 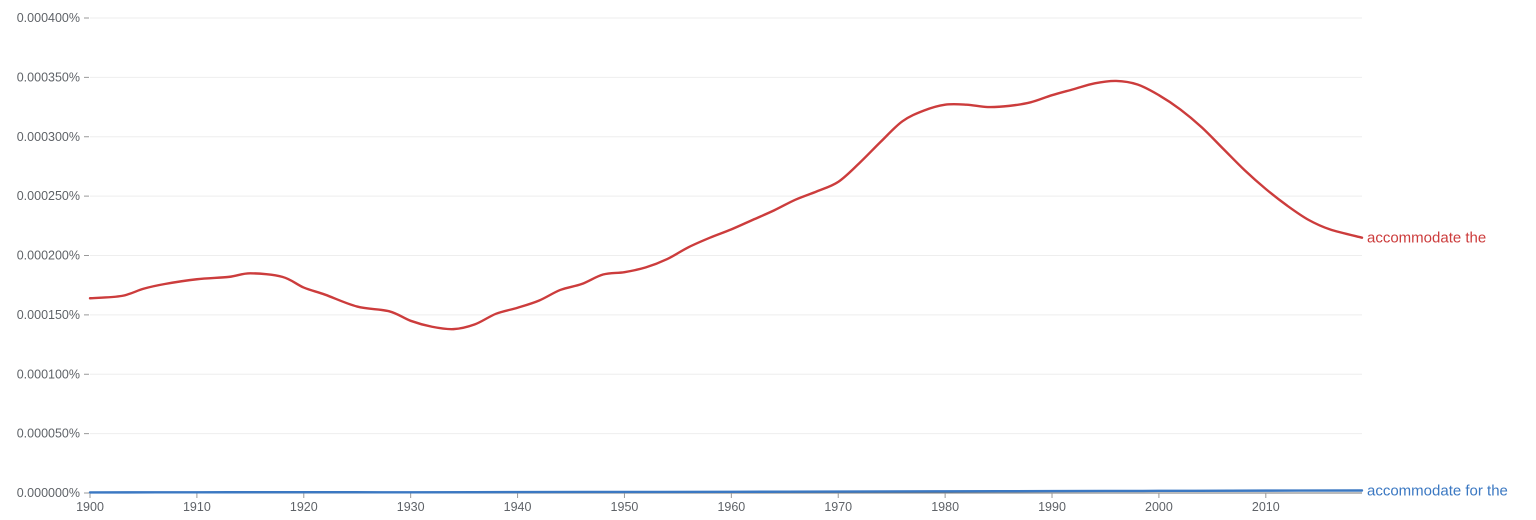 What do you see at coordinates (197, 507) in the screenshot?
I see `x-tick-label: 1910` at bounding box center [197, 507].